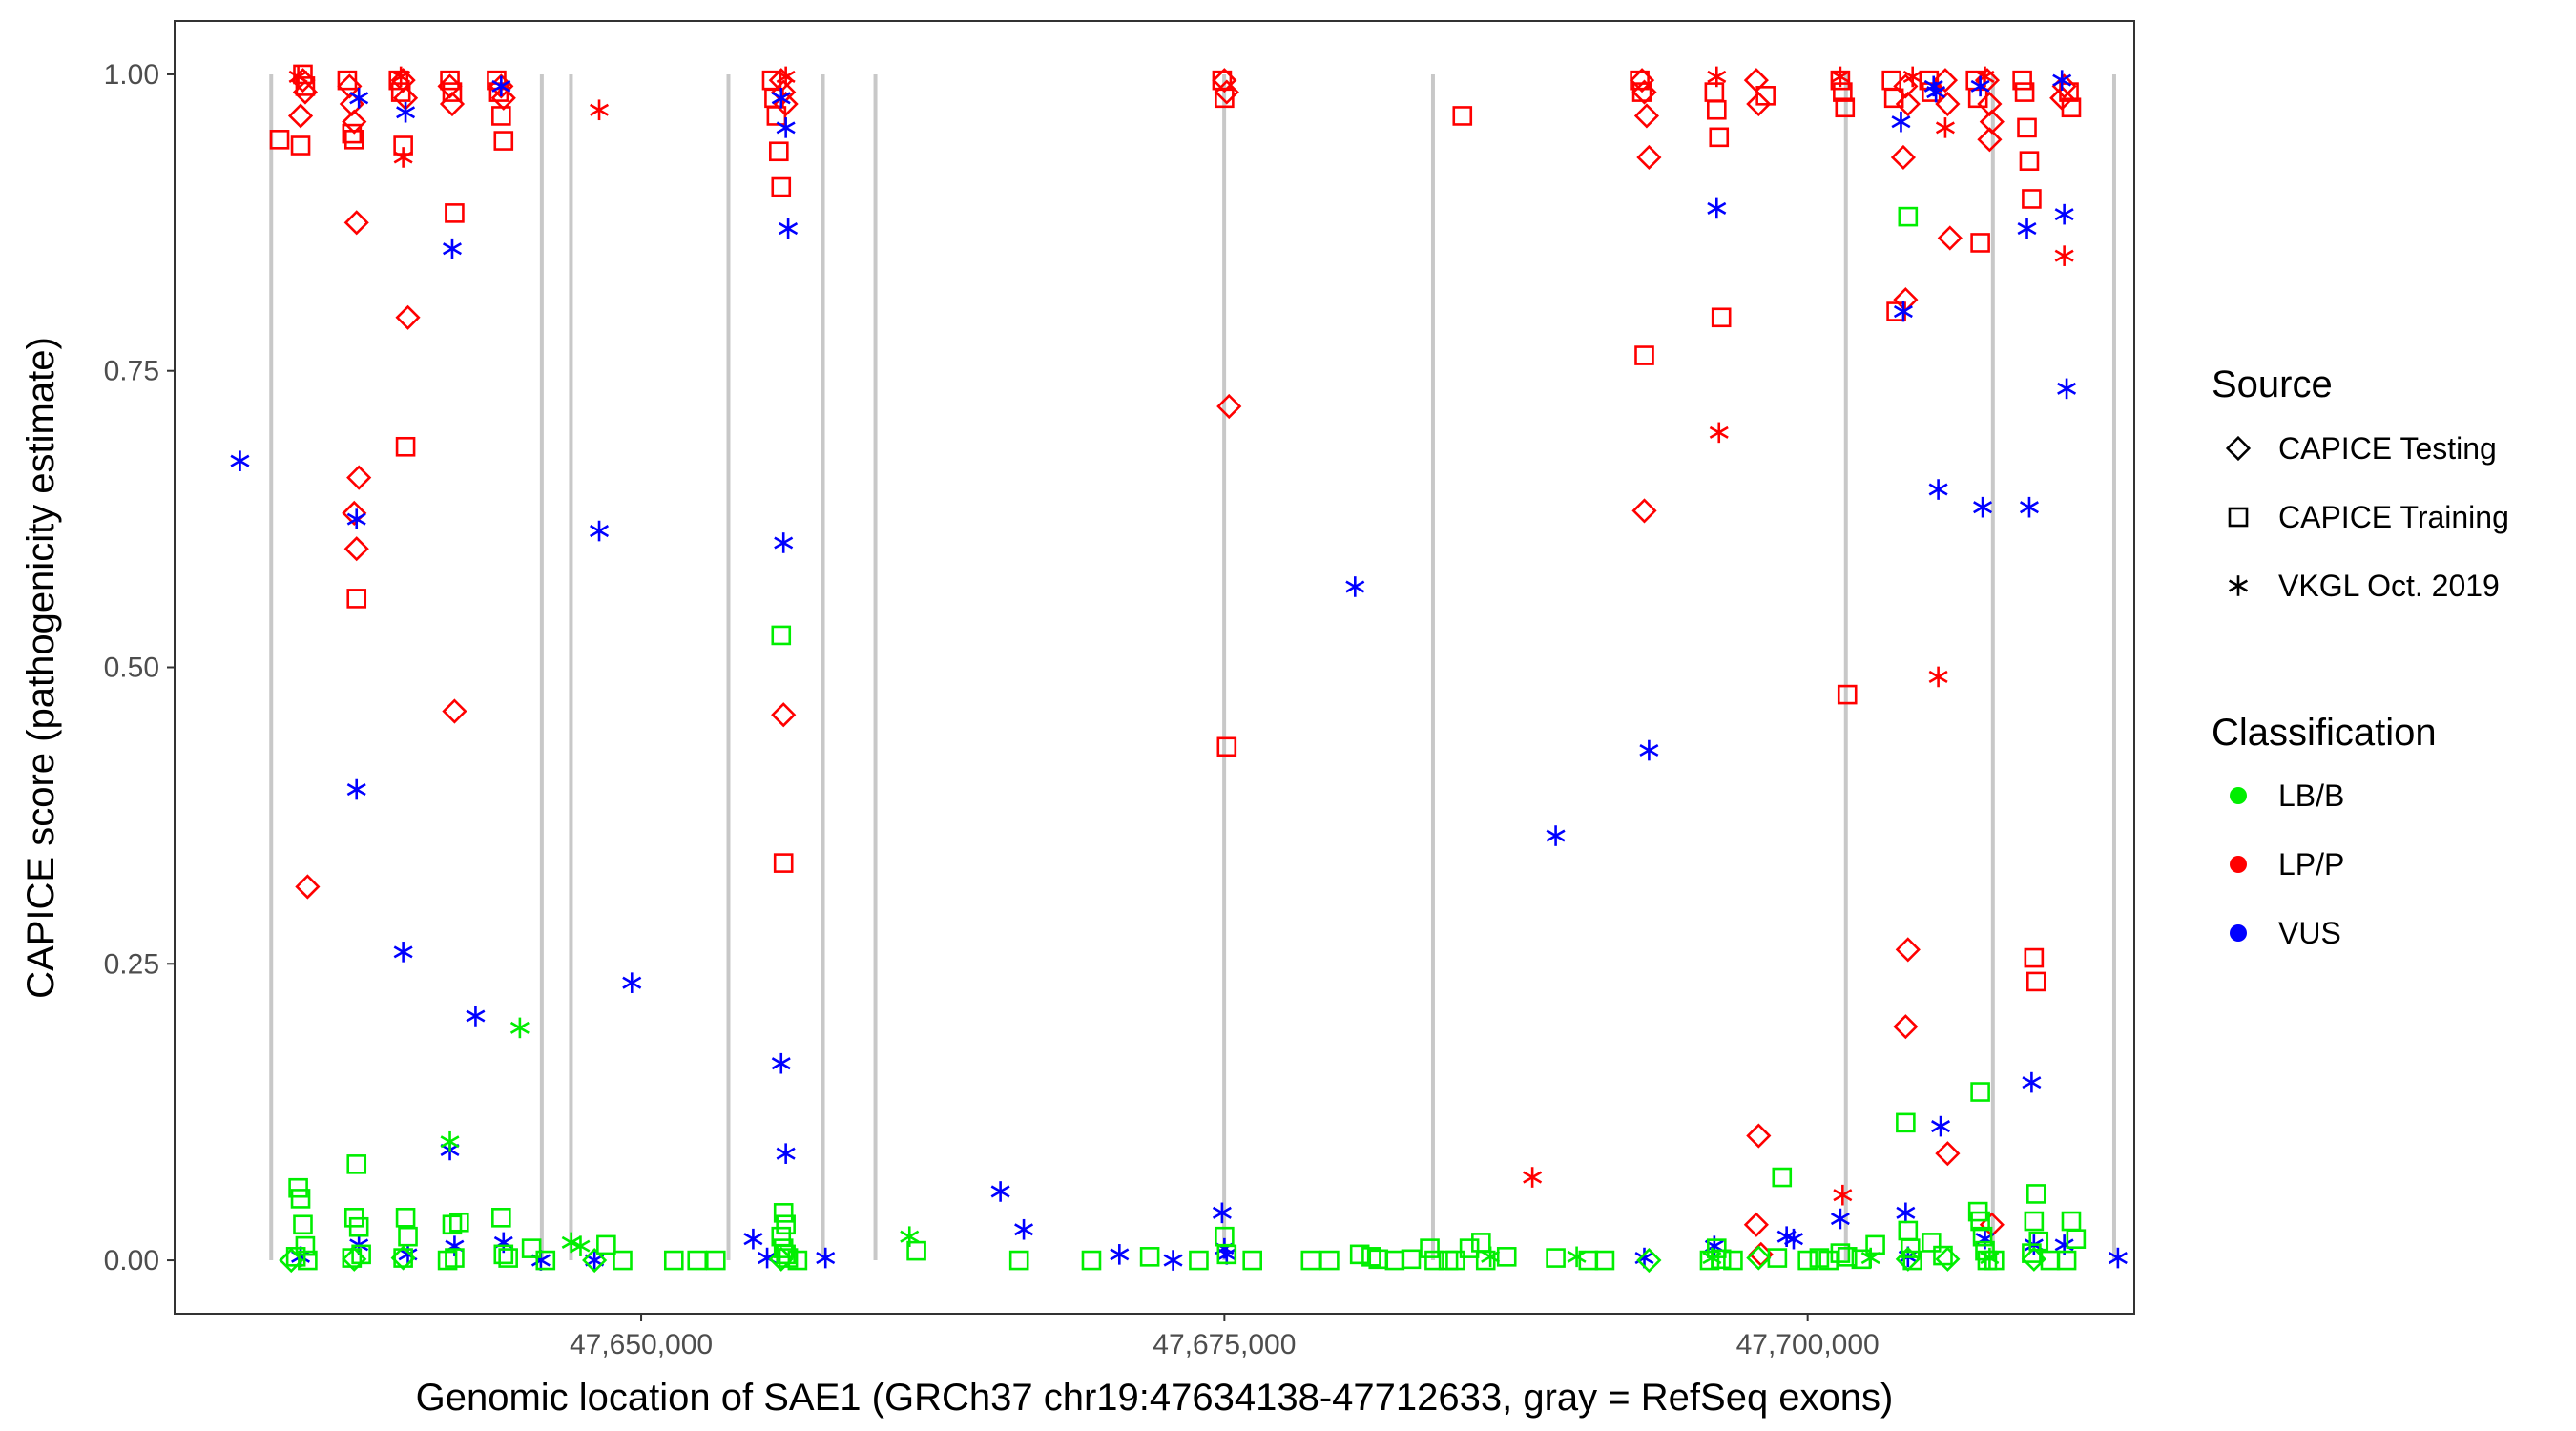 The width and height of the screenshot is (2576, 1431). I want to click on y-tick-label: 0.75, so click(131, 371).